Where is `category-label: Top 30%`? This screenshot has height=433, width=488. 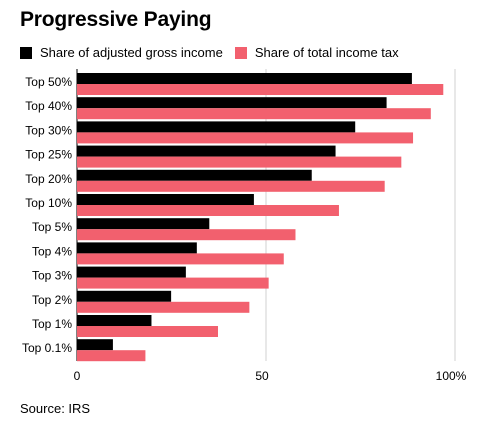
category-label: Top 30% is located at coordinates (48, 130).